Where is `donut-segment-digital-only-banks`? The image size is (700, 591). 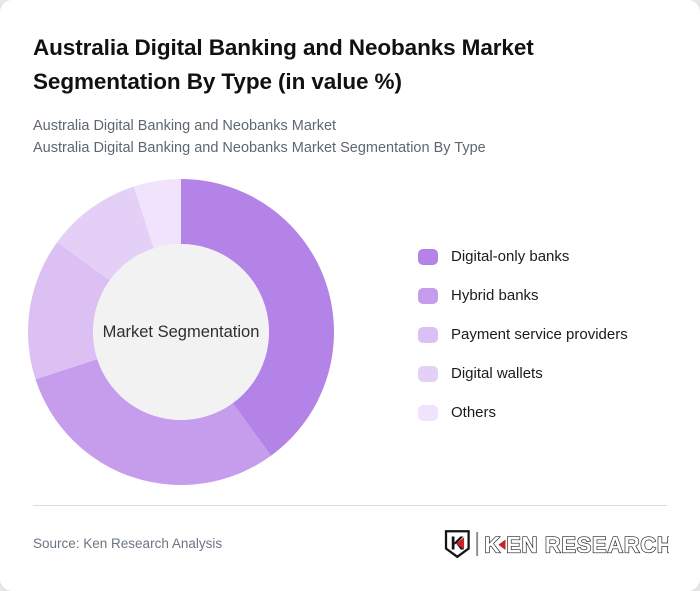
donut-segment-digital-only-banks is located at coordinates (257, 317).